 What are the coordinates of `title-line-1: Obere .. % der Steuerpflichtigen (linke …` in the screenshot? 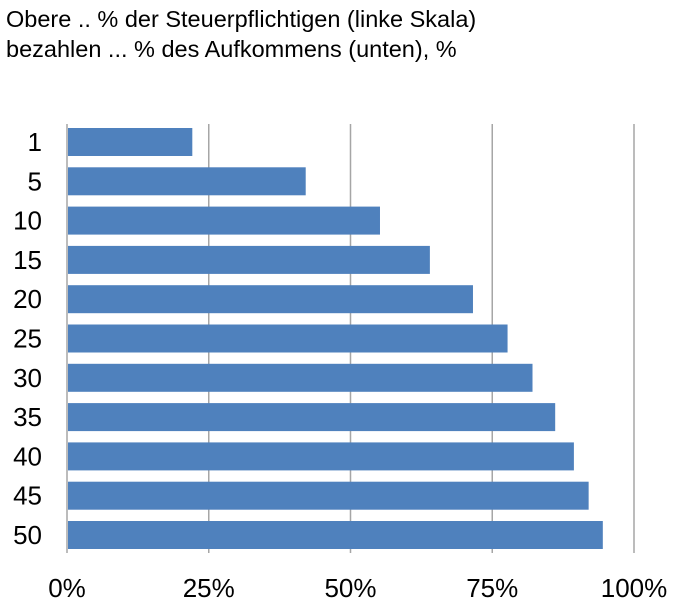 It's located at (241, 19).